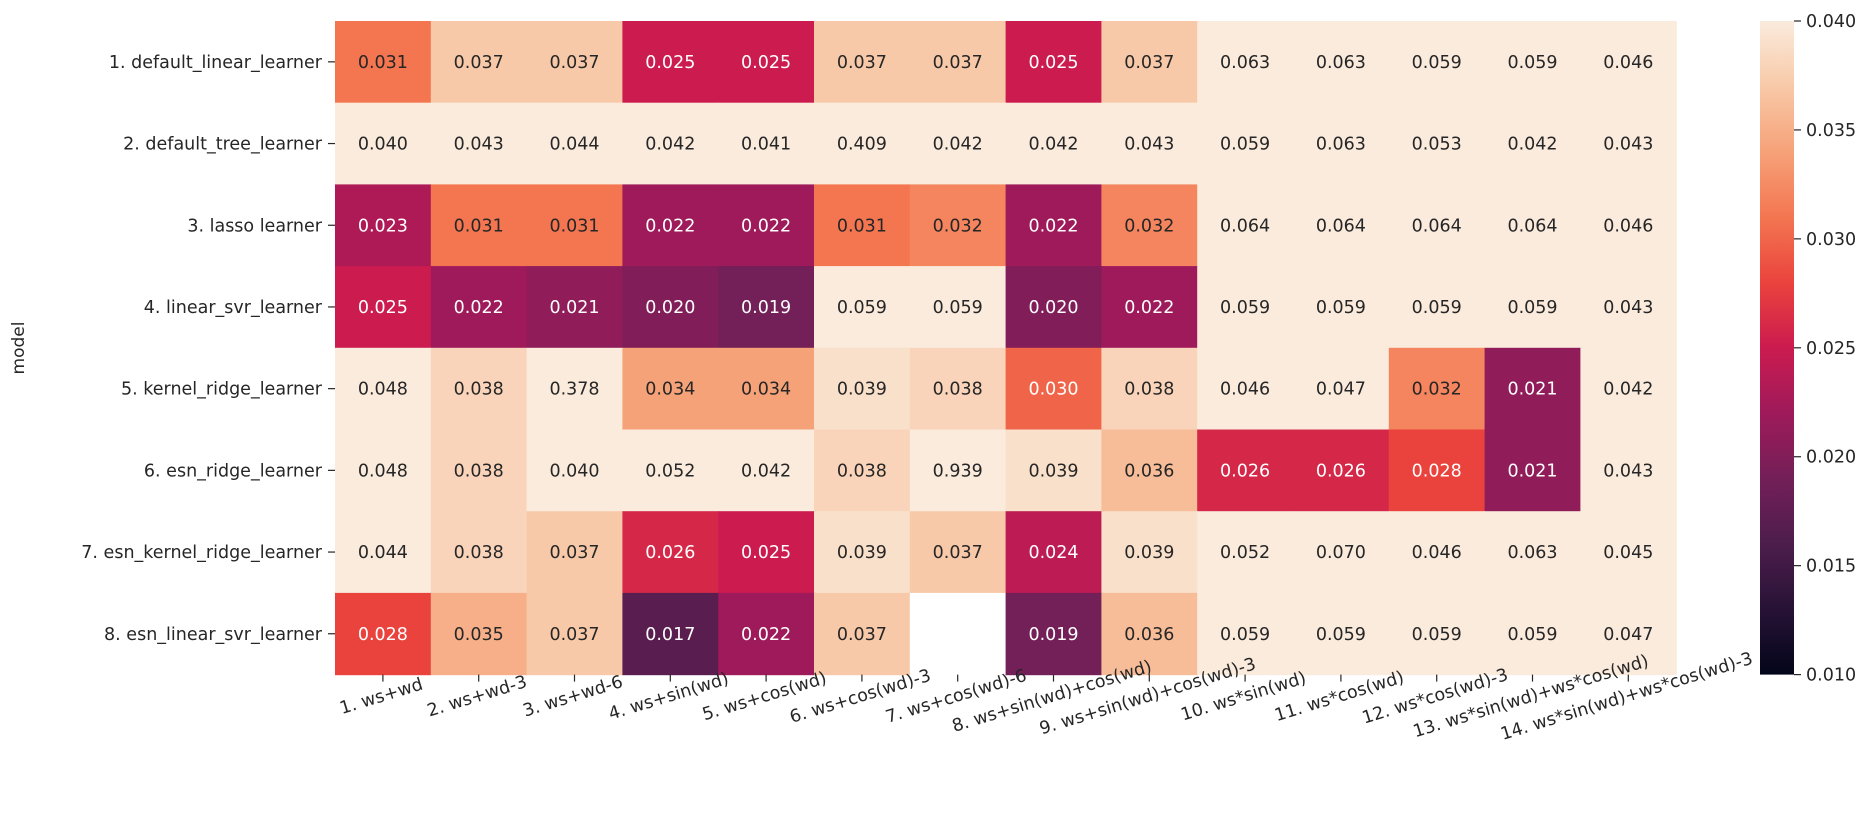 The image size is (1875, 827). What do you see at coordinates (862, 226) in the screenshot?
I see `heatmap-cell-label: 0.031` at bounding box center [862, 226].